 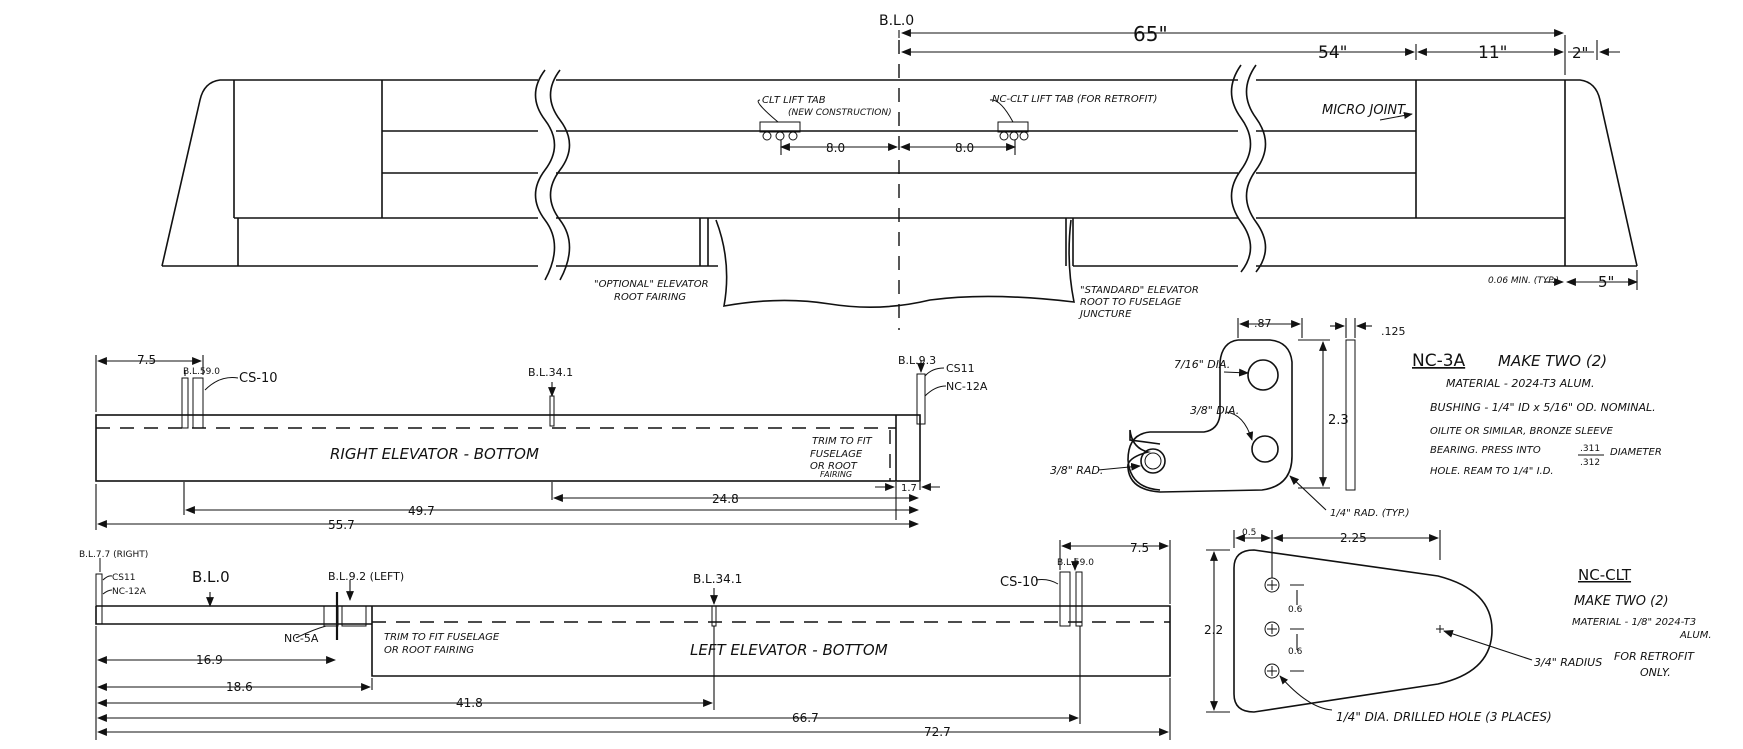 What do you see at coordinates (1543, 407) in the screenshot?
I see `nc3a-note-2: BUSHING - 1/4" ID x 5/16" OD. NOMINAL.` at bounding box center [1543, 407].